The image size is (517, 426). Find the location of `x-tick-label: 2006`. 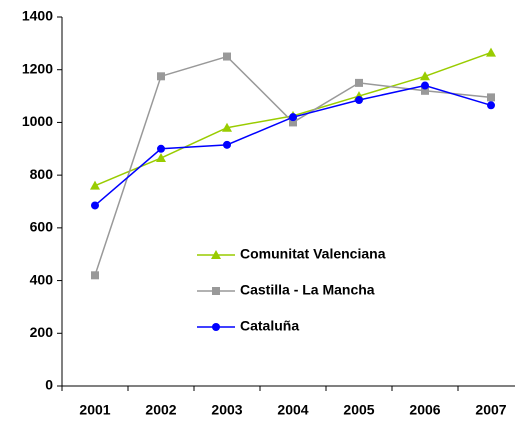

x-tick-label: 2006 is located at coordinates (424, 410).